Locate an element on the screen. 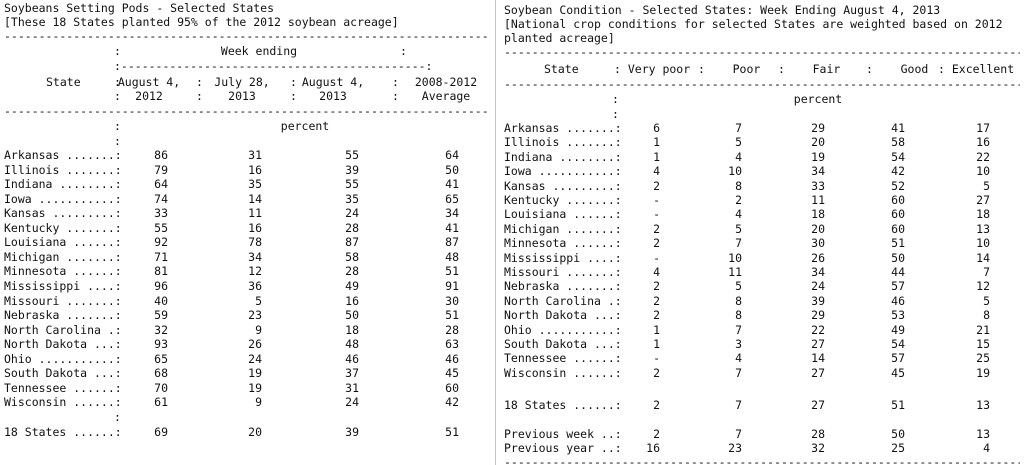 This screenshot has height=465, width=1024. cell-value: 63 is located at coordinates (452, 344).